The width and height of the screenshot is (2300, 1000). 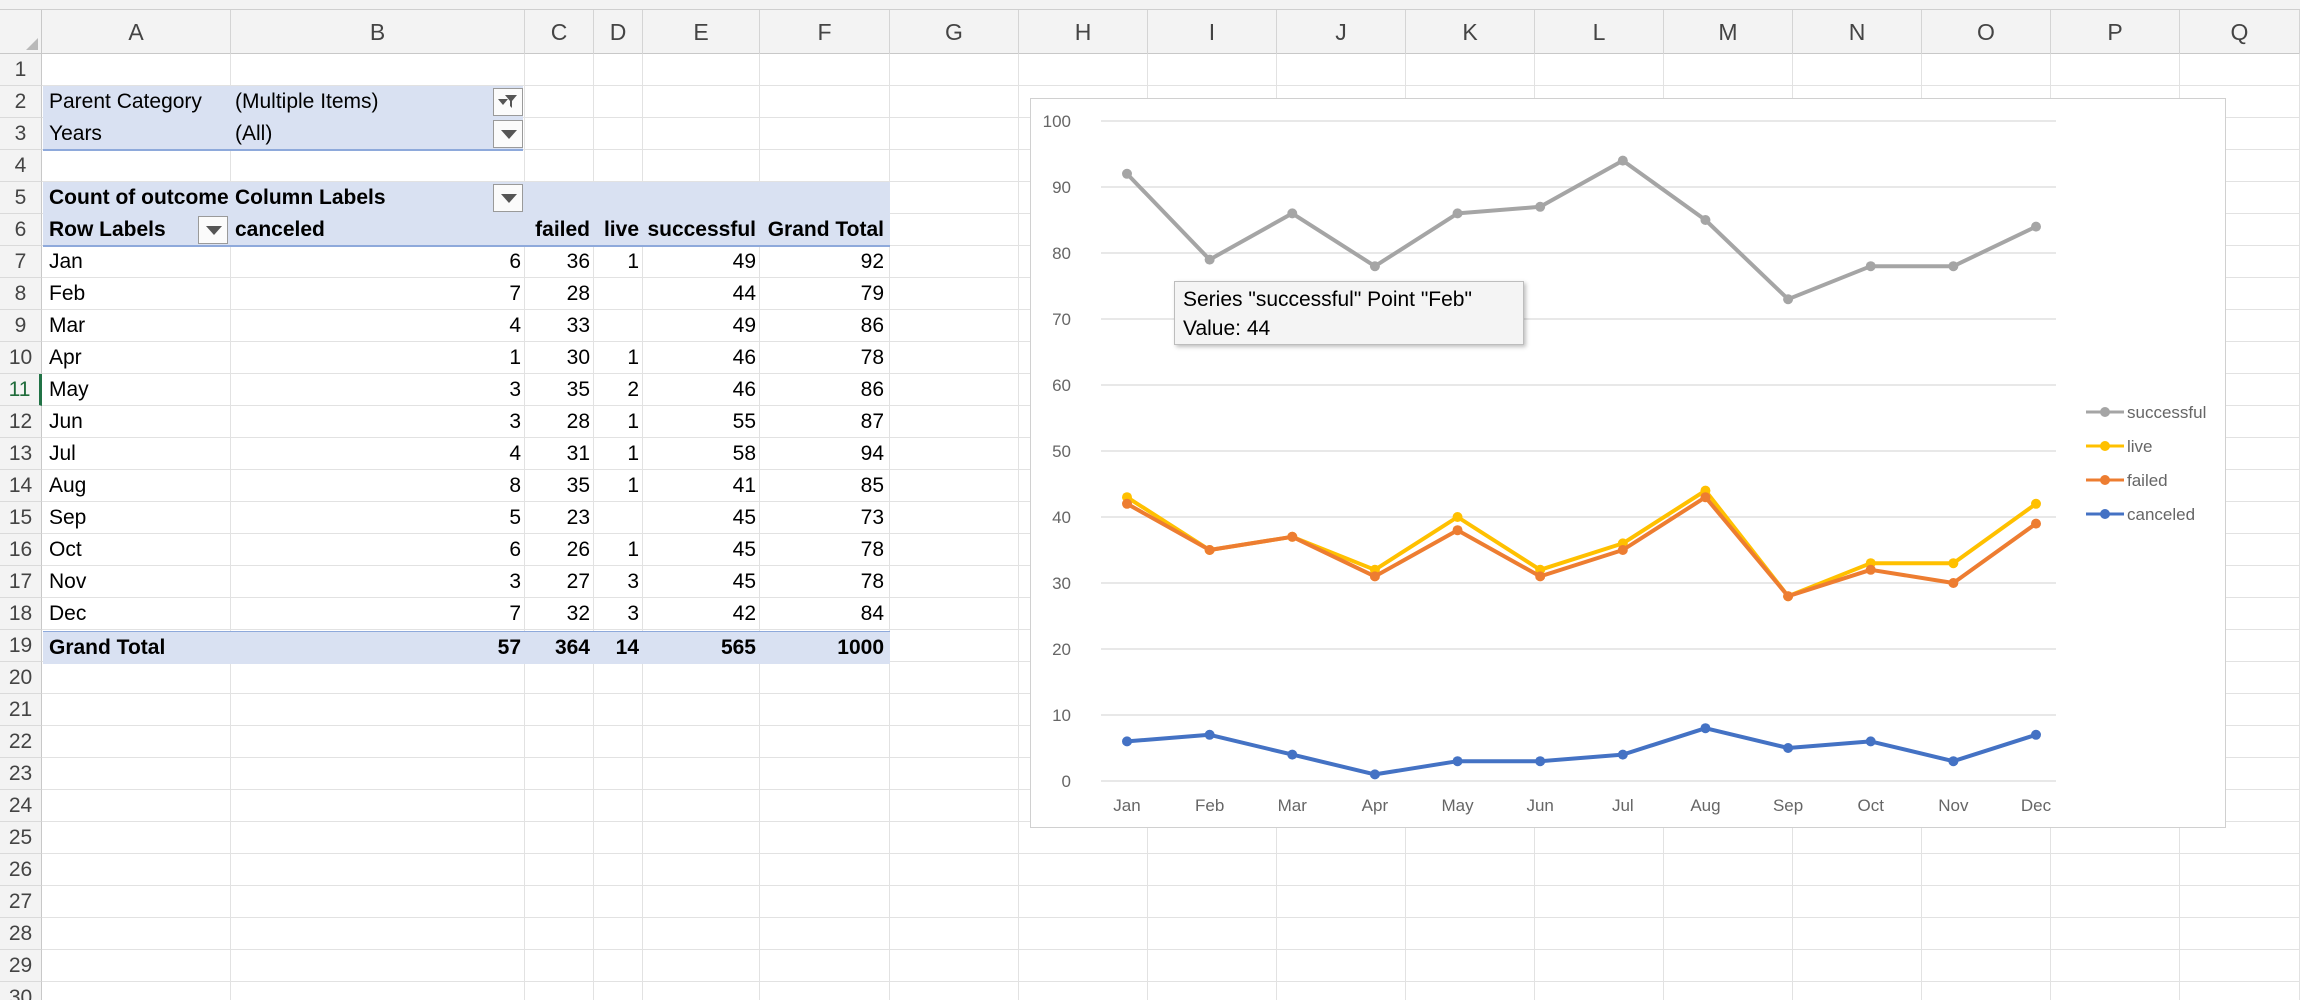 I want to click on pivot-cell-total: 73, so click(x=872, y=517).